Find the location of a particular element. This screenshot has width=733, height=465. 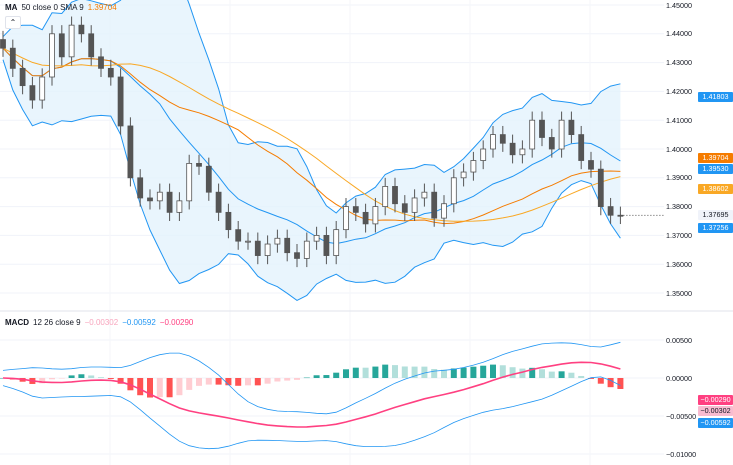

macd-lower-line is located at coordinates (311, 413).